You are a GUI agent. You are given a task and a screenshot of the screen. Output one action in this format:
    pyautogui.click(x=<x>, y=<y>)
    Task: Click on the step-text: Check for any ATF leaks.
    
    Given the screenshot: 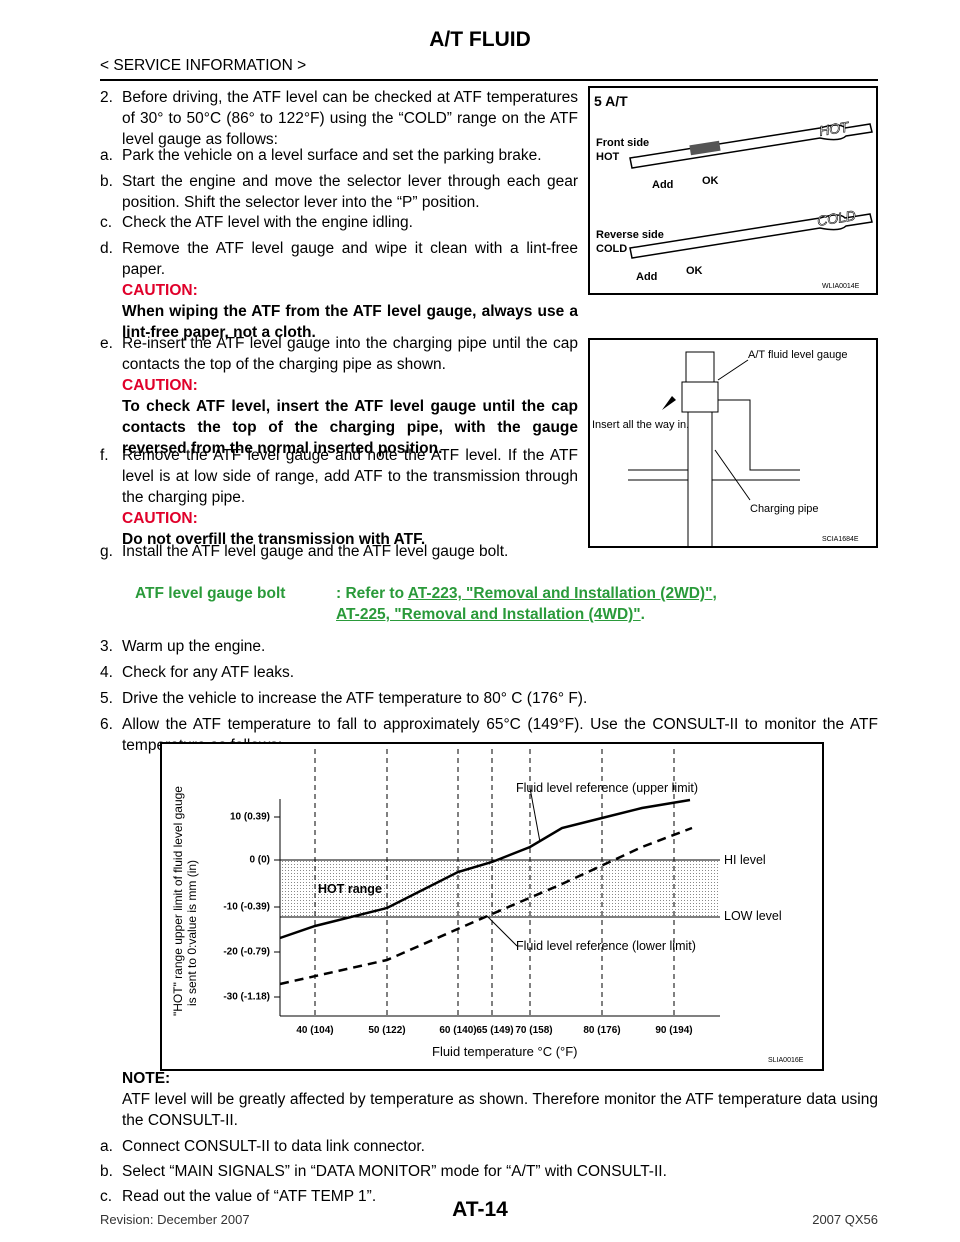 What is the action you would take?
    pyautogui.click(x=208, y=672)
    